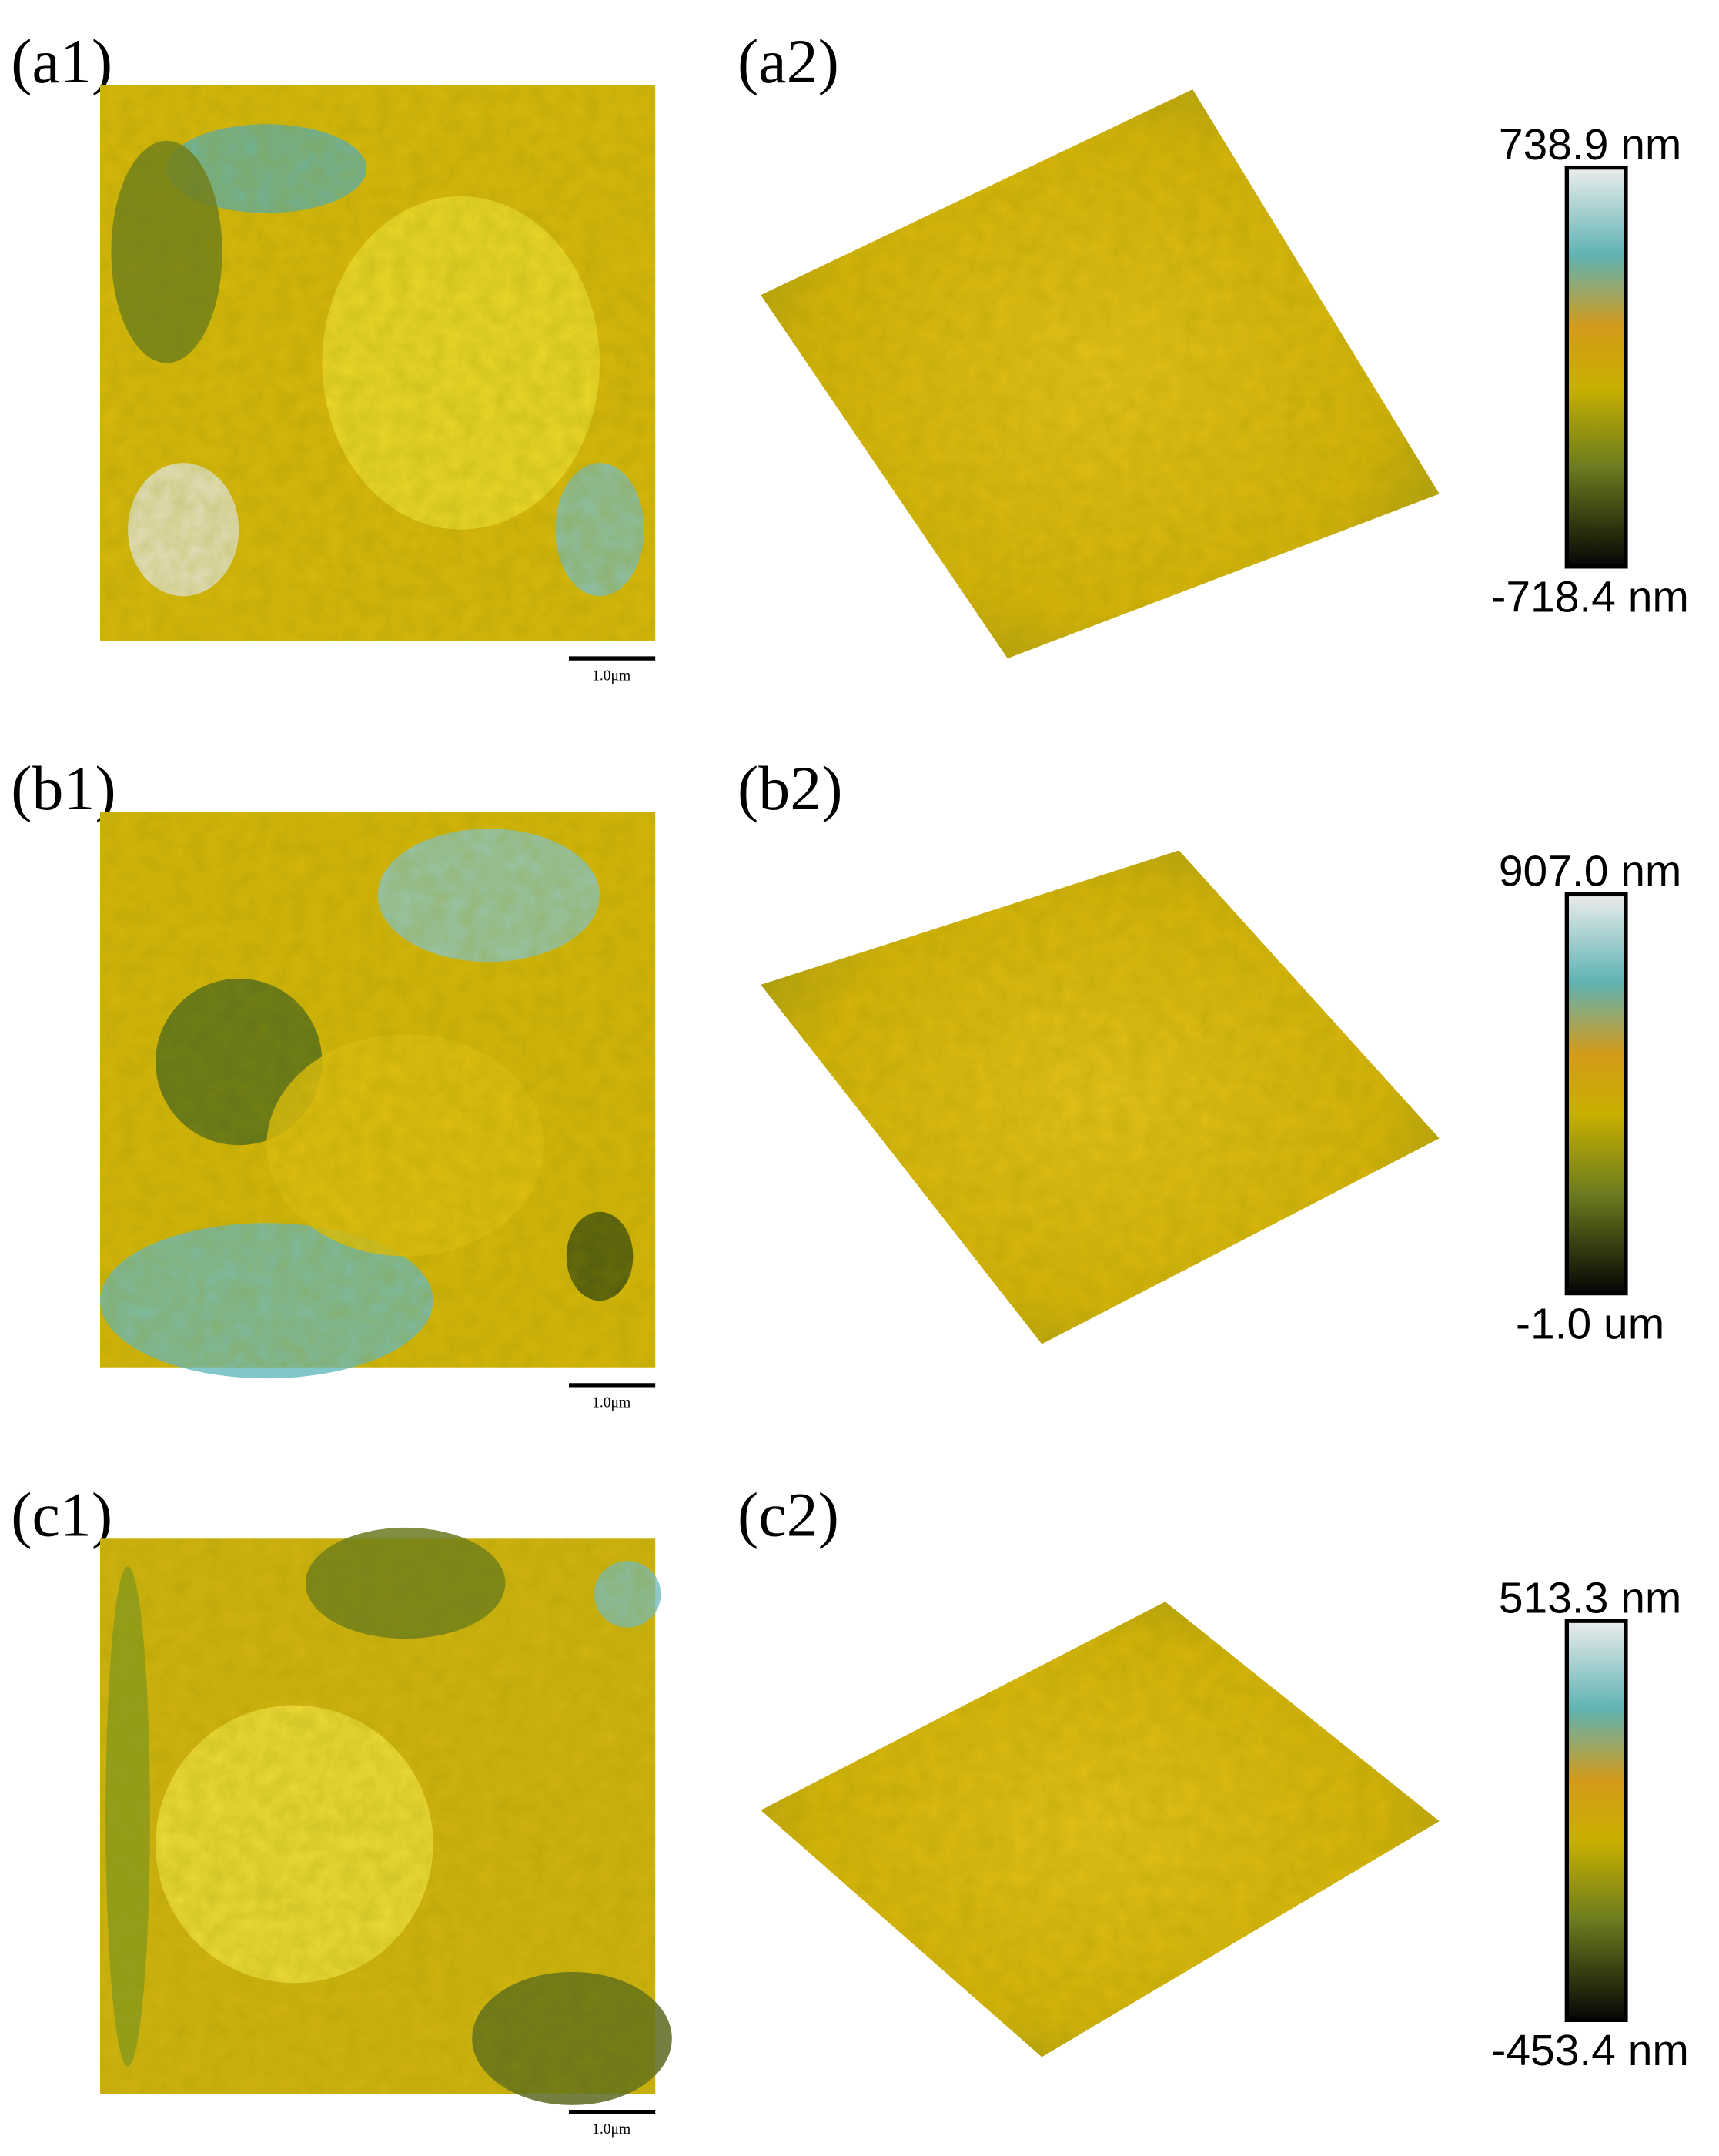 This screenshot has width=1719, height=2156. Describe the element at coordinates (61, 61) in the screenshot. I see `panel-label: (a1)` at that location.